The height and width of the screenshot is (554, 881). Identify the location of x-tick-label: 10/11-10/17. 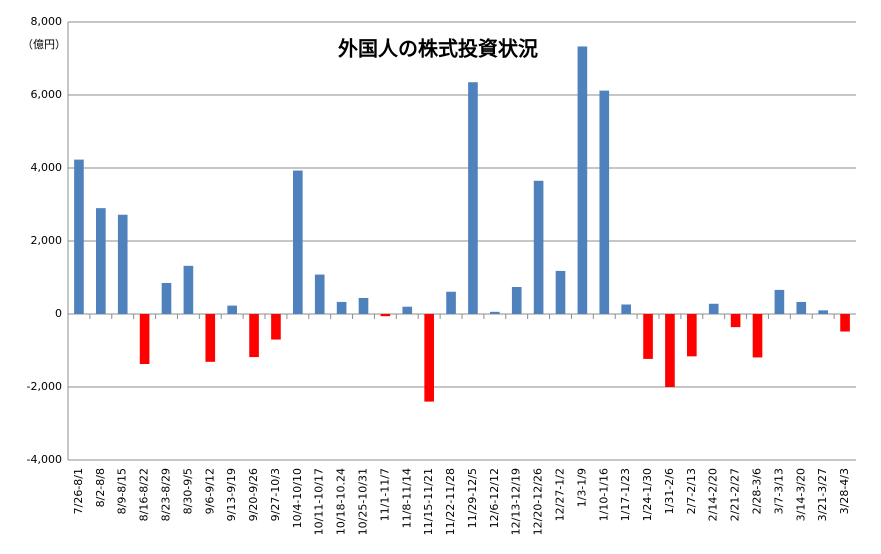
(319, 501).